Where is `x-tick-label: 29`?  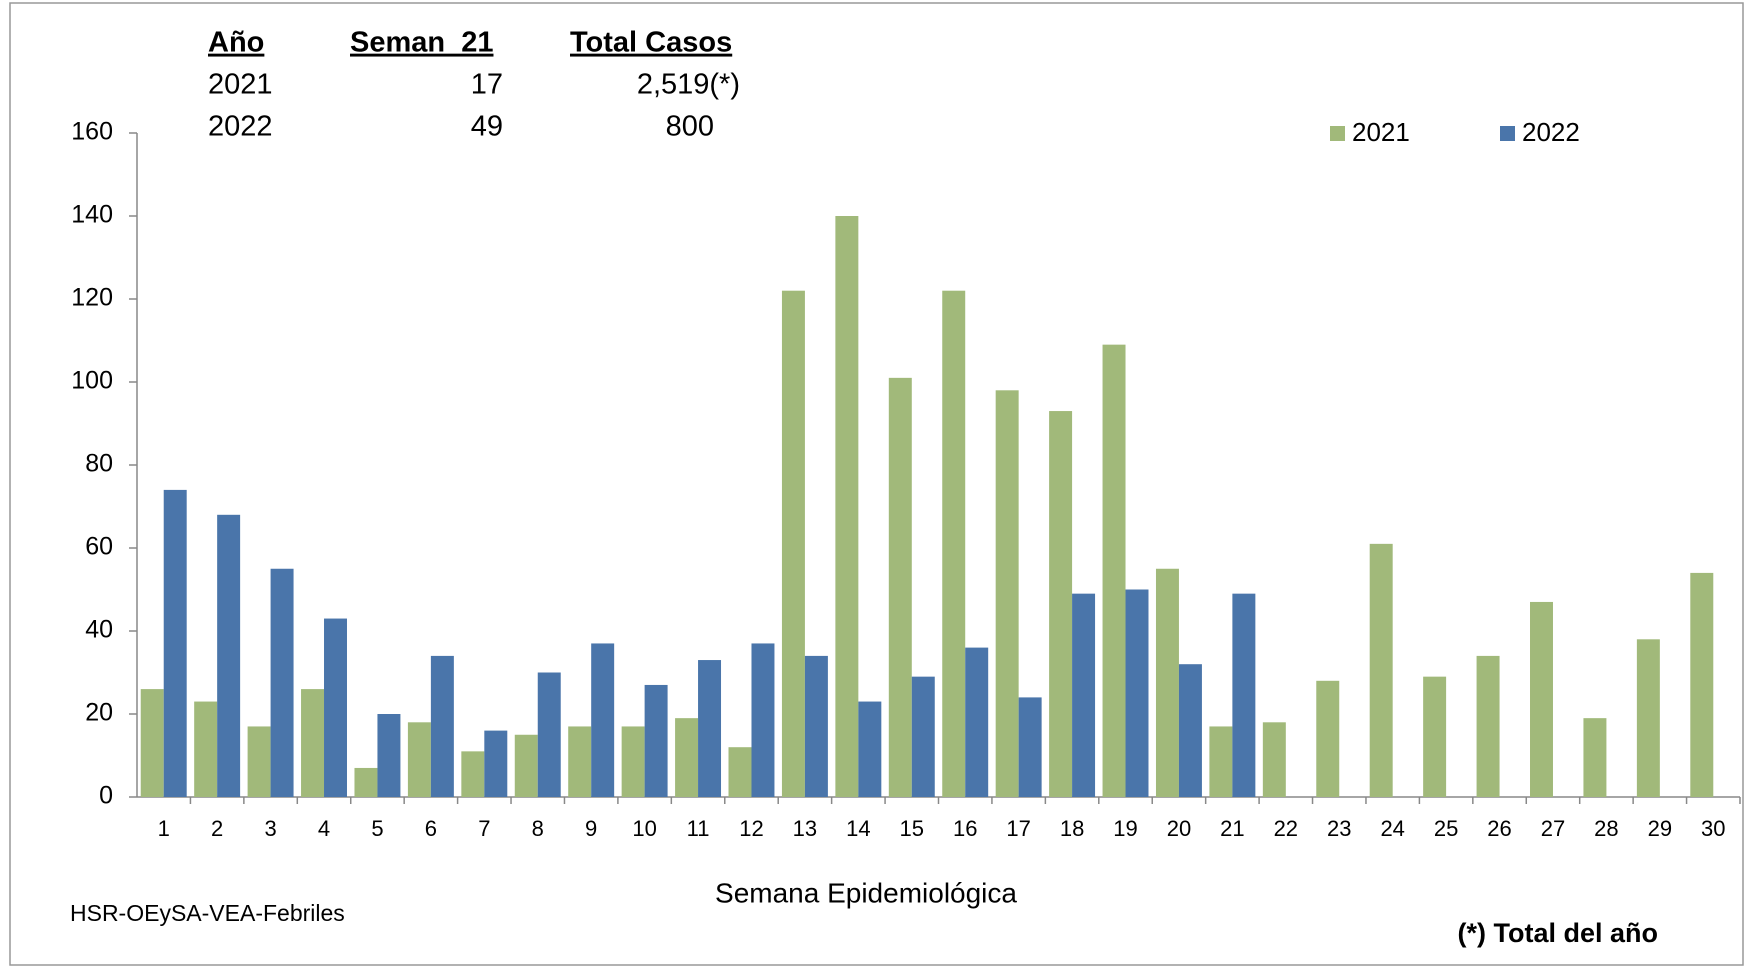
x-tick-label: 29 is located at coordinates (1660, 828).